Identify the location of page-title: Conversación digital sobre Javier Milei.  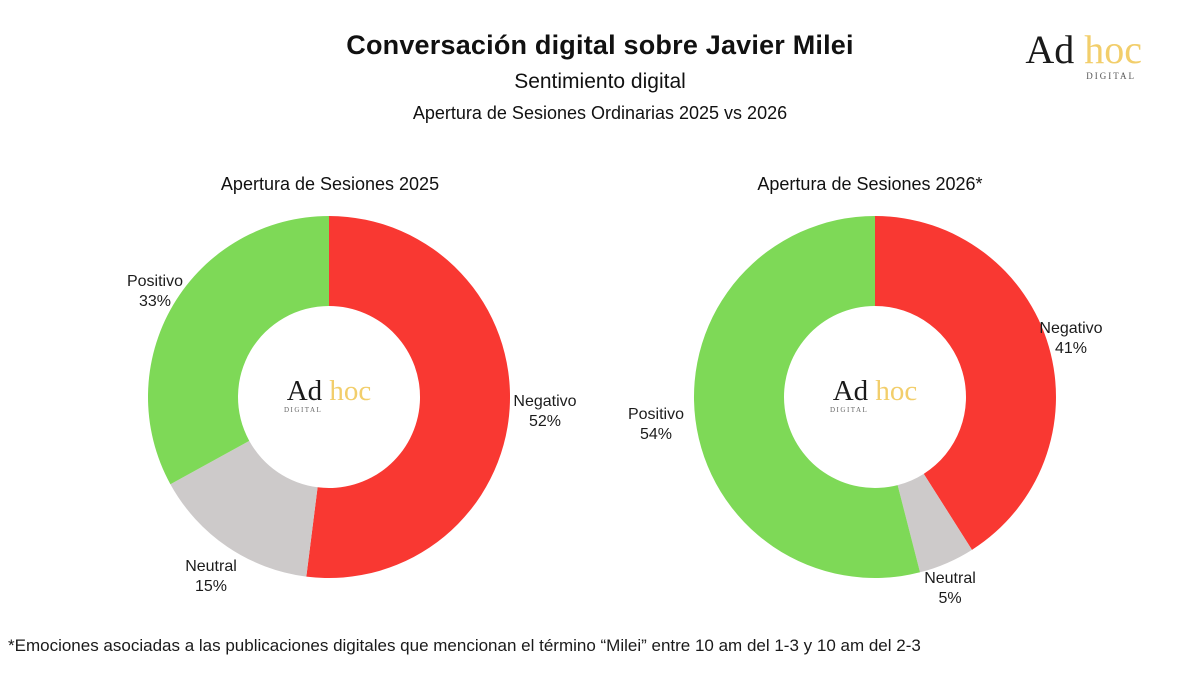
(600, 45).